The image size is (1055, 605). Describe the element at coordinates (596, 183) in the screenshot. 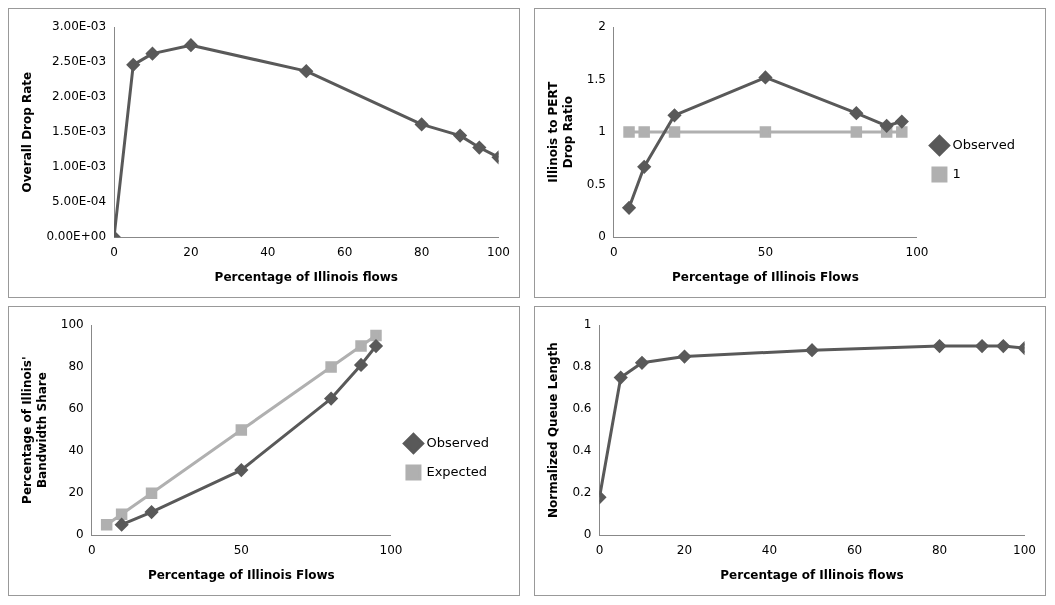

I see `y-tick-label: 0.5` at that location.